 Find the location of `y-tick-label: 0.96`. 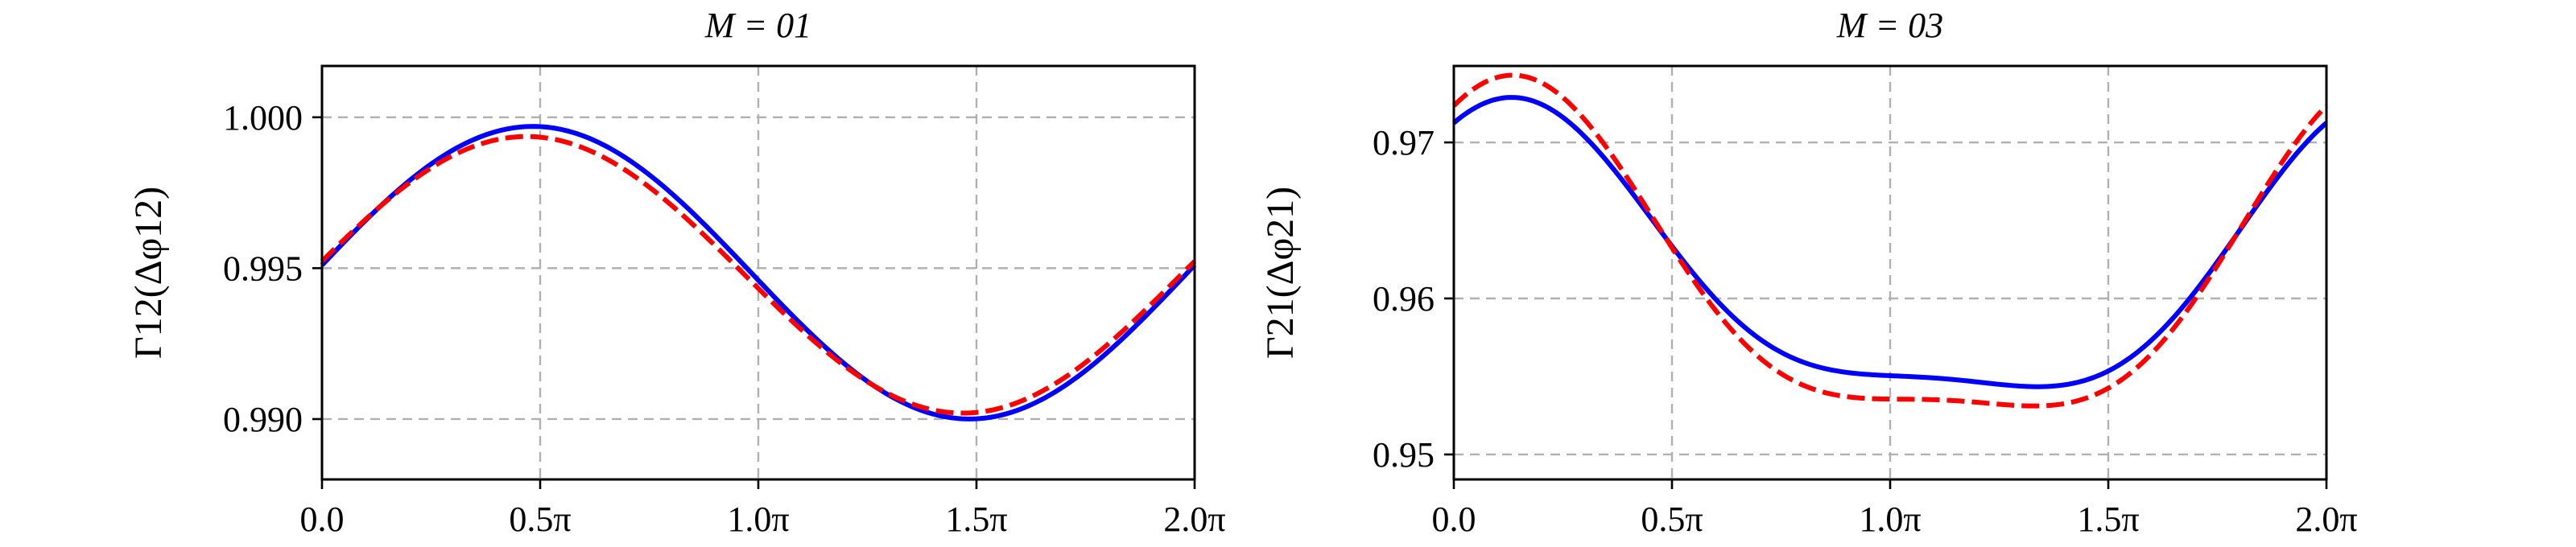

y-tick-label: 0.96 is located at coordinates (1404, 299).